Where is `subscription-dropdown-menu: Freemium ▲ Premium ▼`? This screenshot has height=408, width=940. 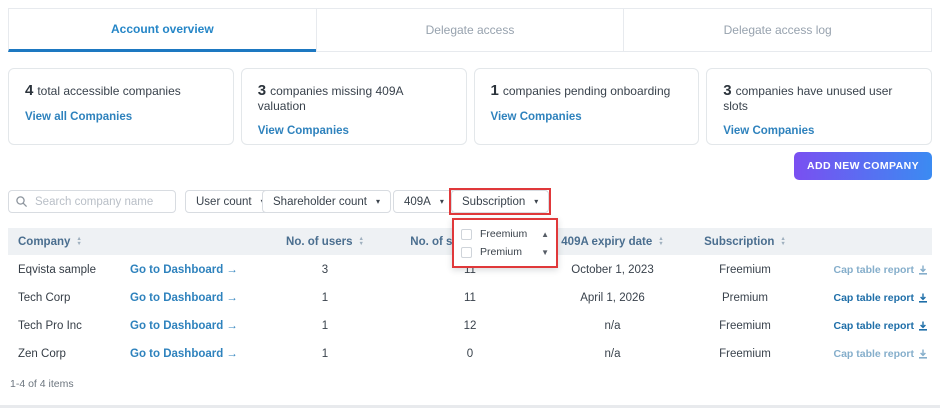 subscription-dropdown-menu: Freemium ▲ Premium ▼ is located at coordinates (505, 243).